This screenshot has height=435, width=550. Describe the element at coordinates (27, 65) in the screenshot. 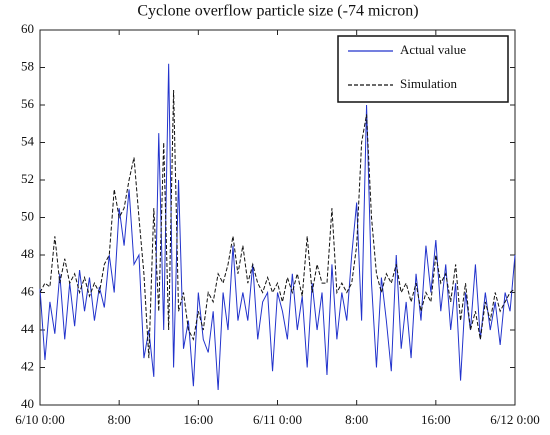

I see `y-tick-label: 58` at that location.